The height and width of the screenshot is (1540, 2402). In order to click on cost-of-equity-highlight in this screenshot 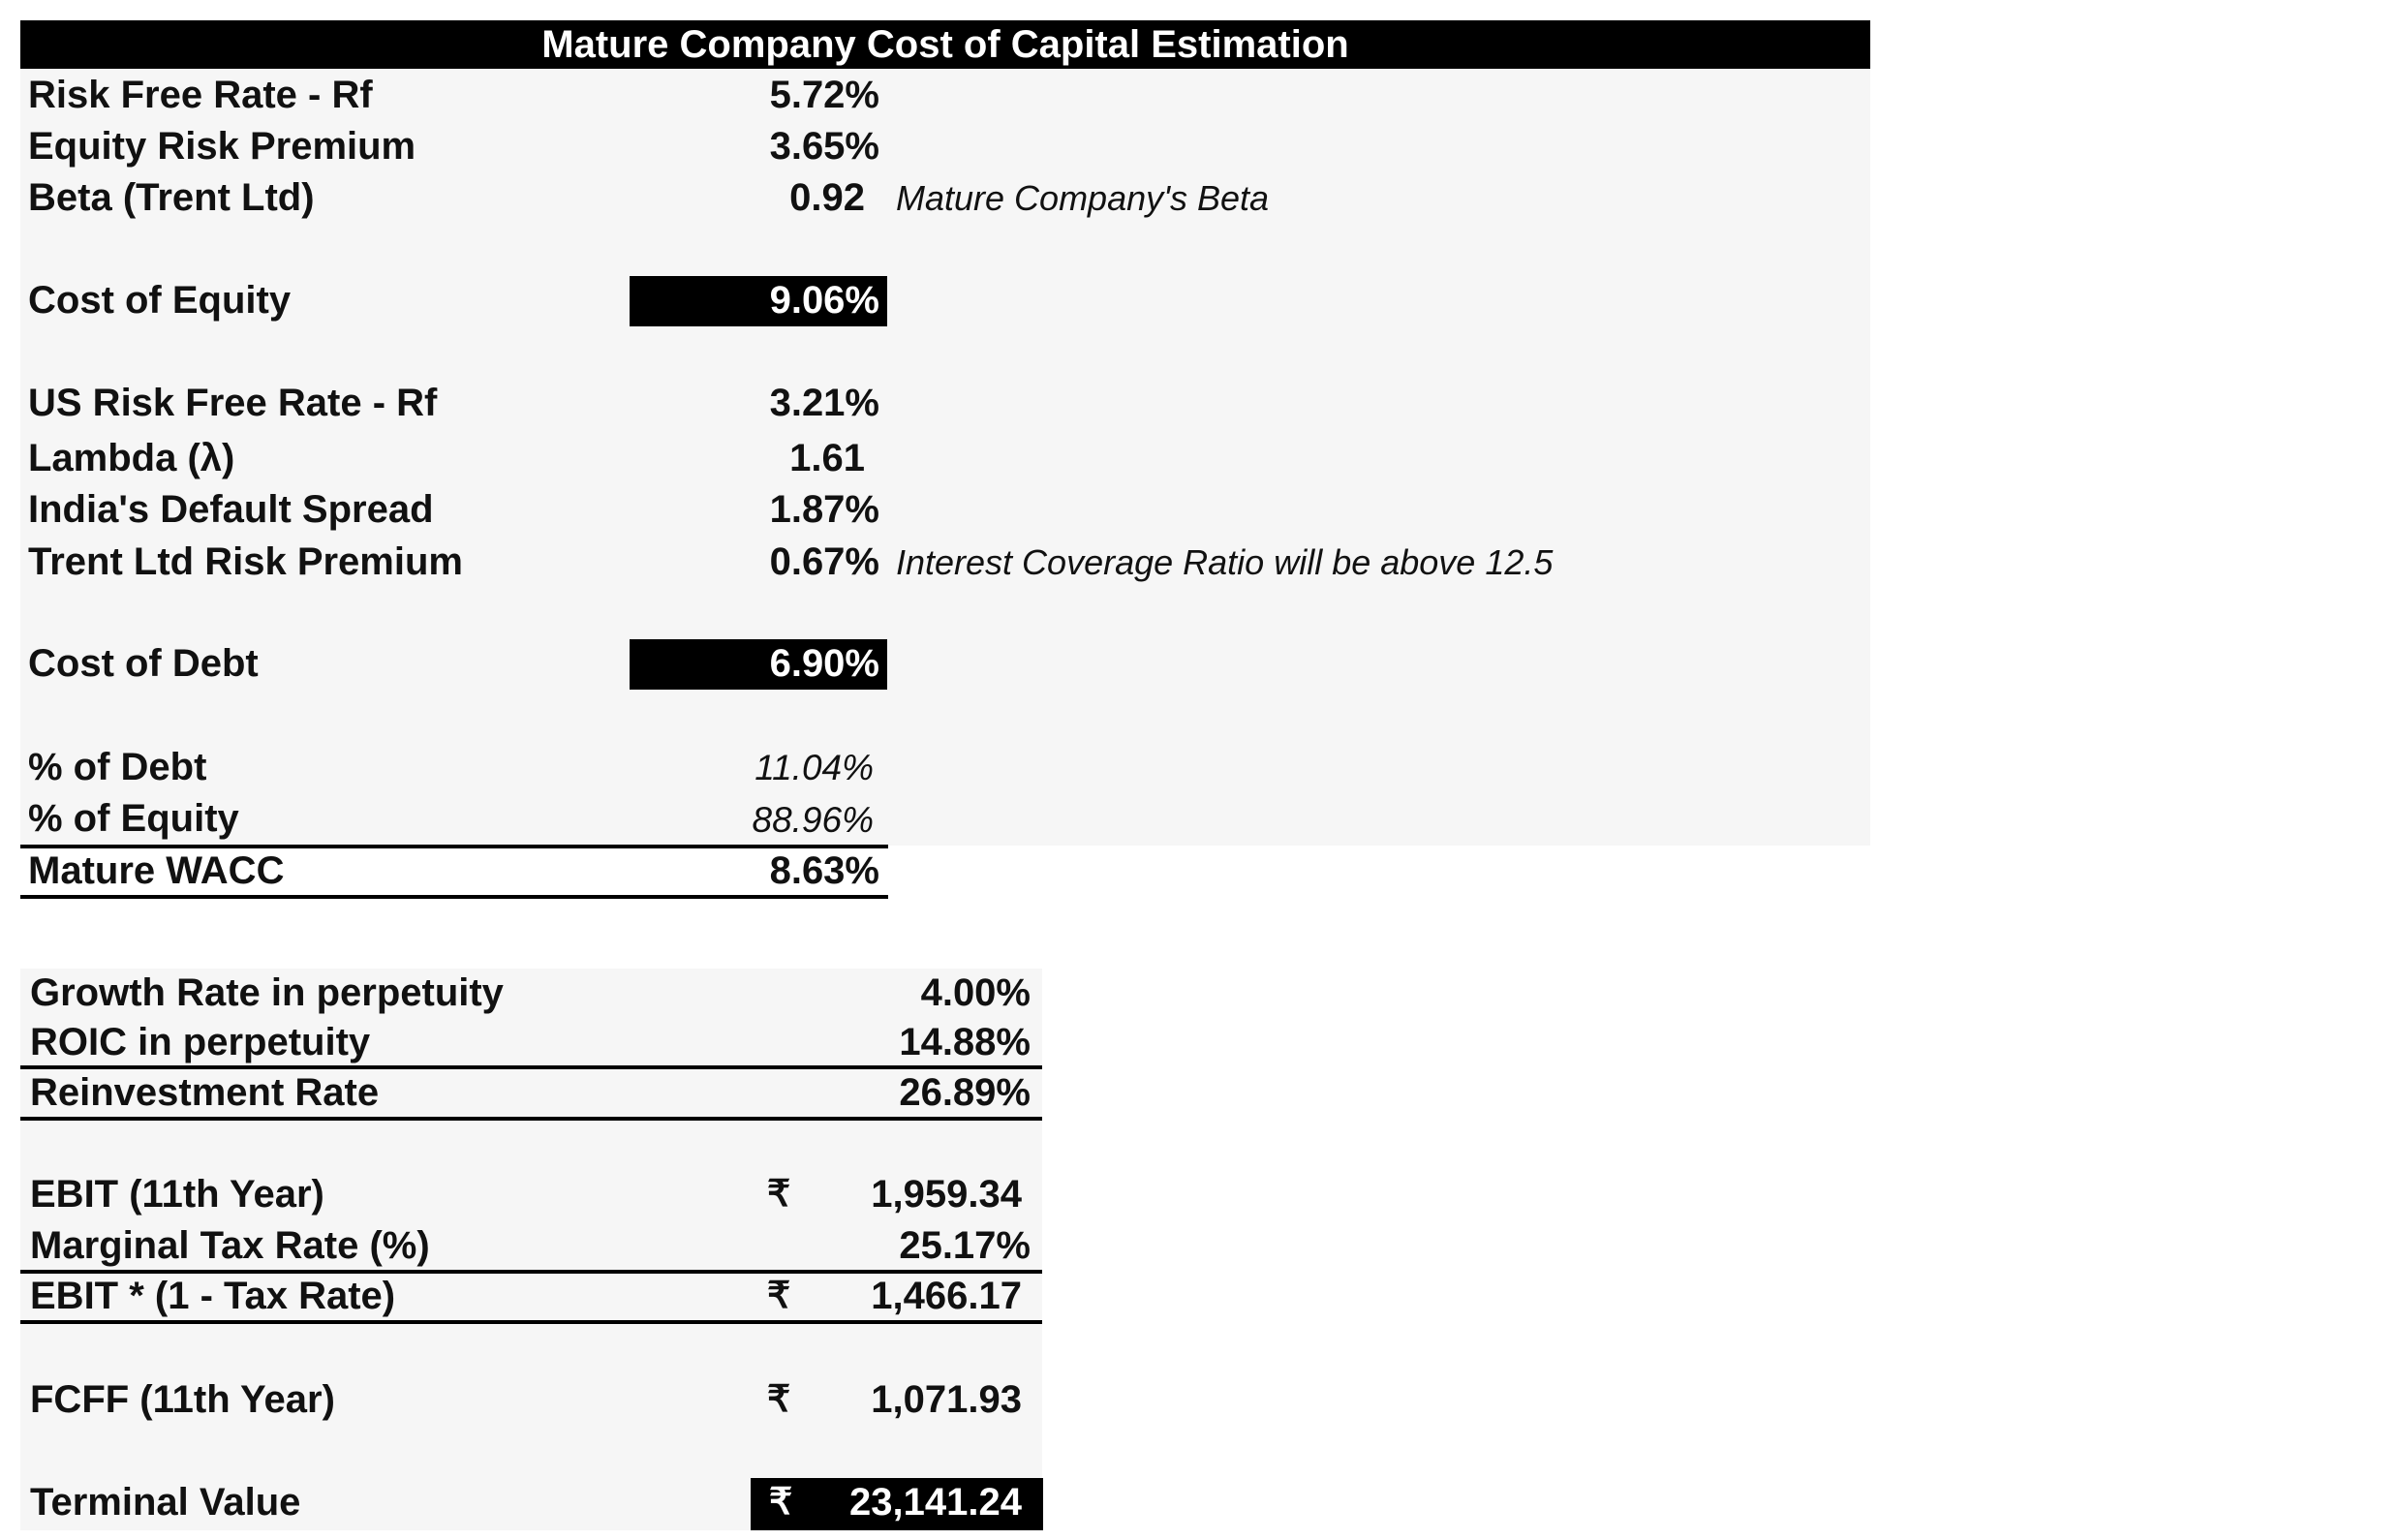, I will do `click(758, 301)`.